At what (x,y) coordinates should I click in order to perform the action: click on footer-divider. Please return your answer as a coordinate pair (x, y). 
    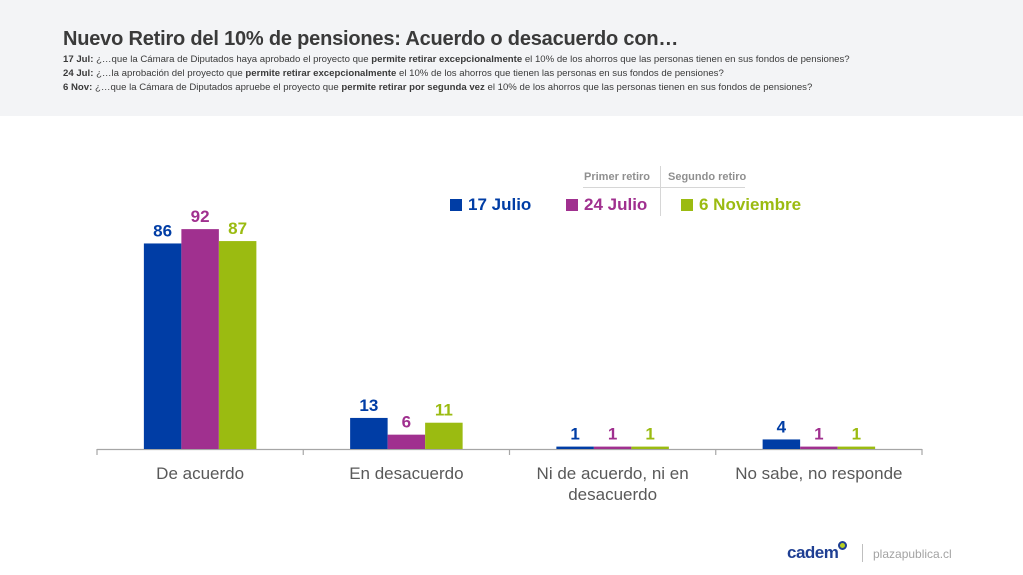
    Looking at the image, I should click on (862, 553).